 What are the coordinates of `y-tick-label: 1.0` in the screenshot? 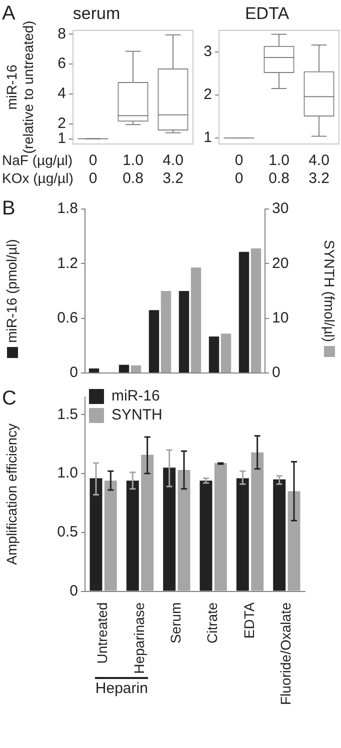 It's located at (67, 473).